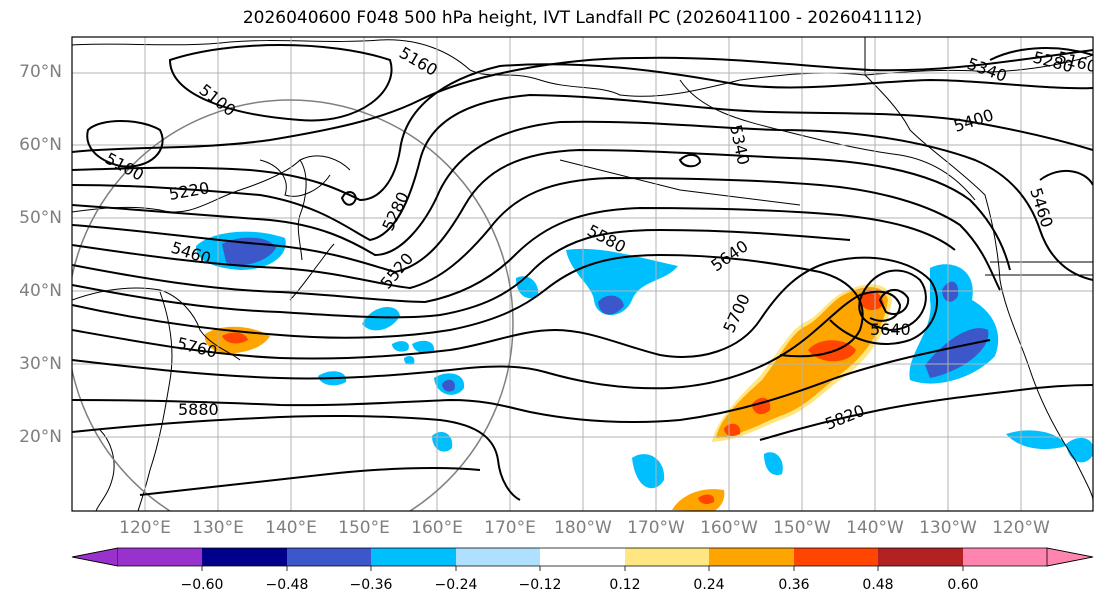  I want to click on lat-label: 30°N, so click(40, 364).